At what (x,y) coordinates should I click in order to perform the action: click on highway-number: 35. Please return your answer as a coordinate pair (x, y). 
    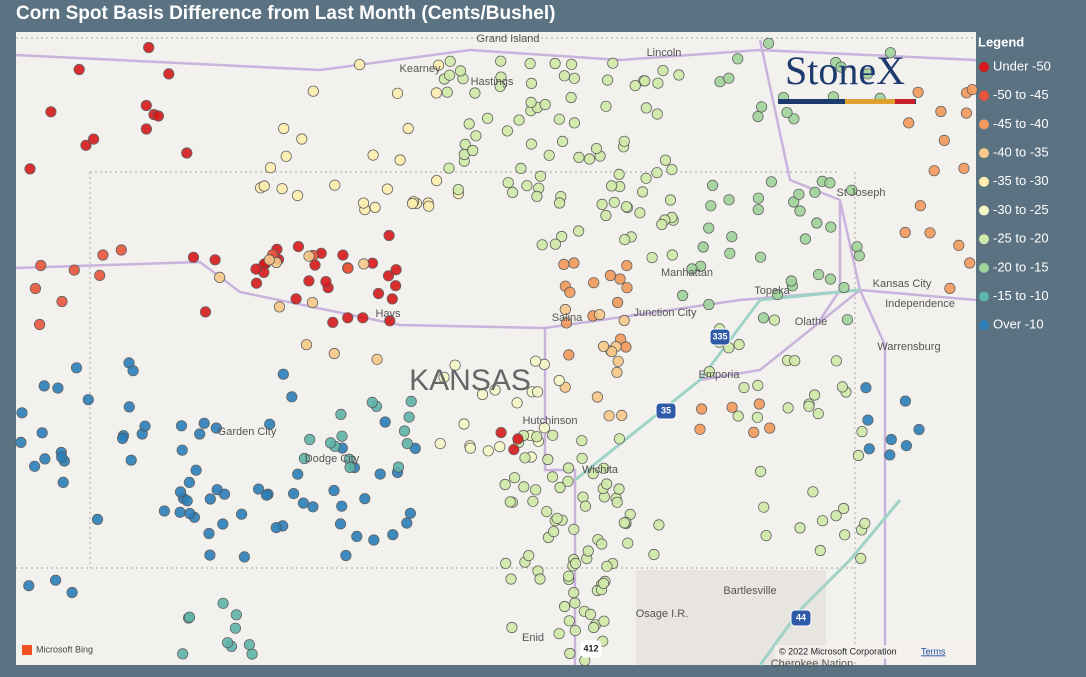
    Looking at the image, I should click on (666, 410).